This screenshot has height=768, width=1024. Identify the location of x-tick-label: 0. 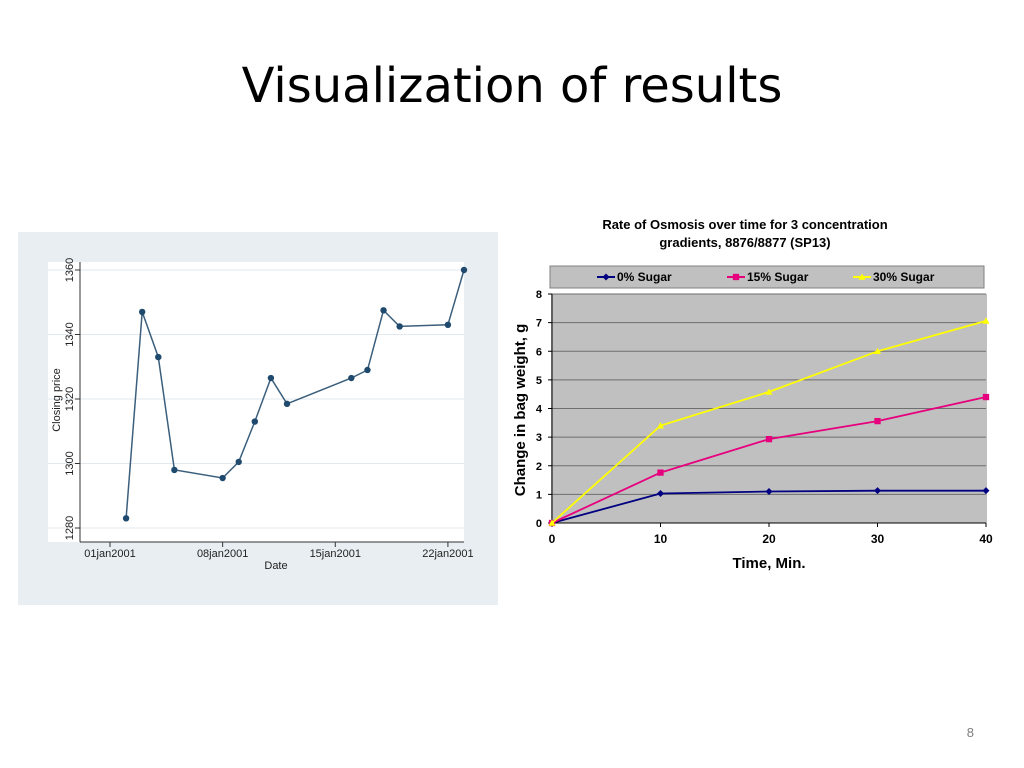
(552, 539).